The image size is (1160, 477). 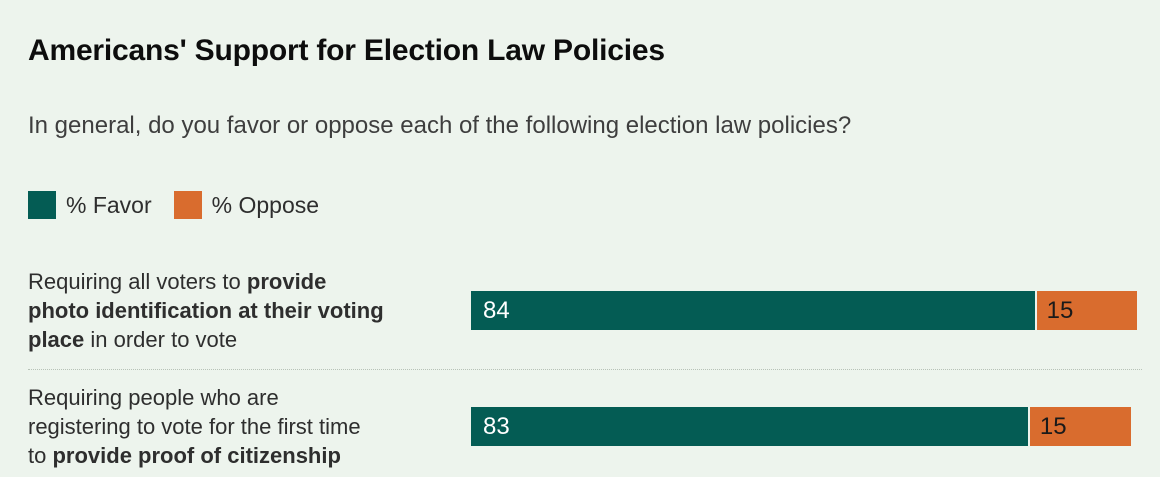 I want to click on favor-swatch, so click(x=42, y=205).